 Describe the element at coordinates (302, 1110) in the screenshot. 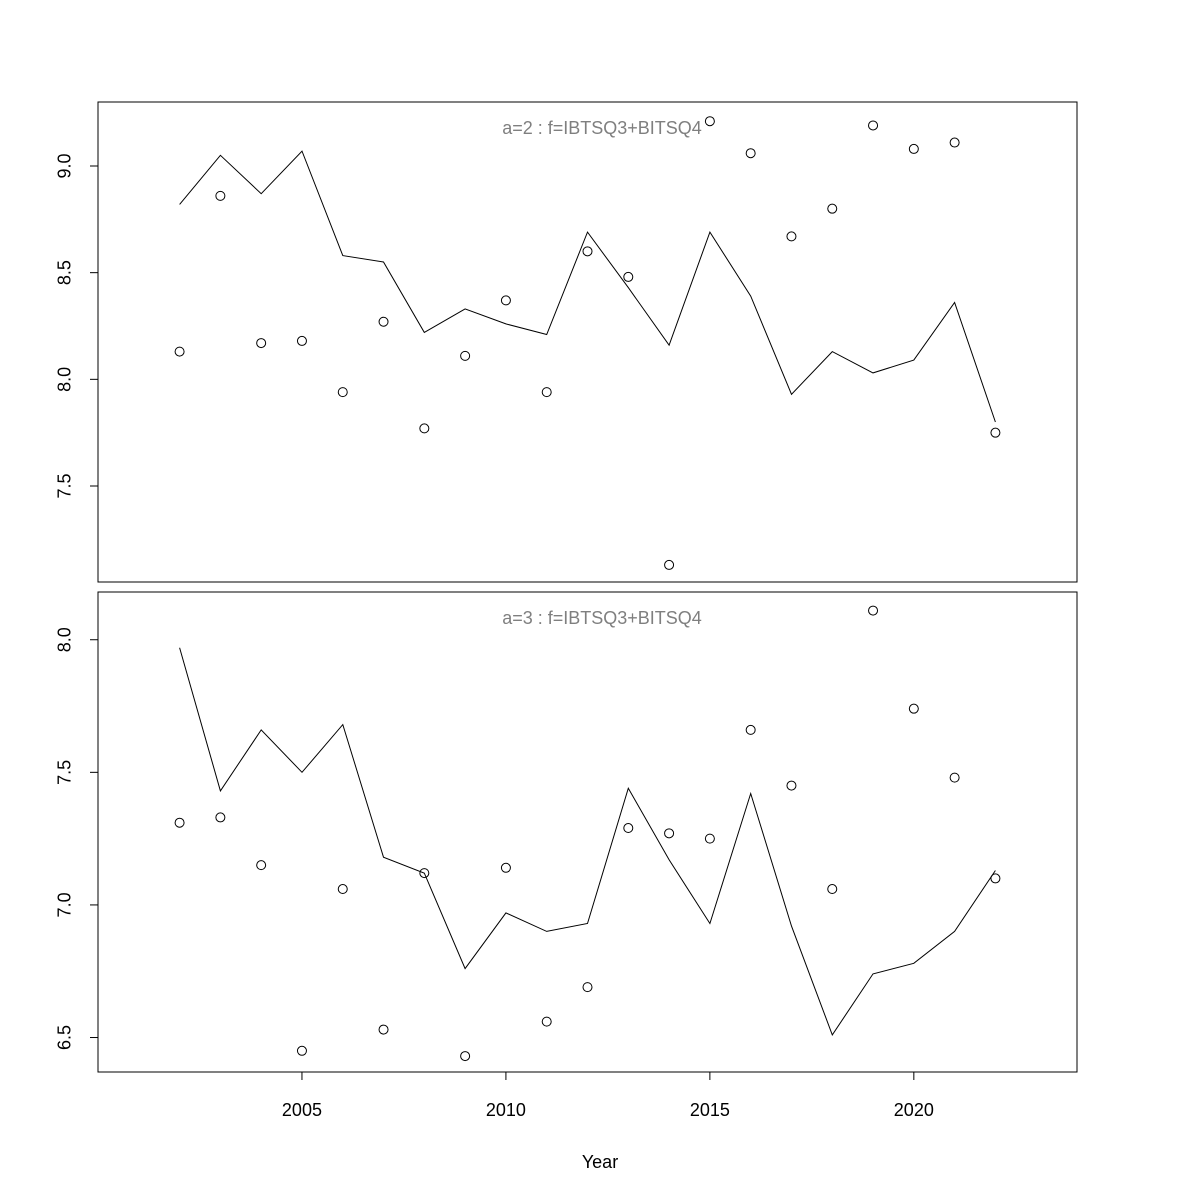

I see `x-tick-label: 2005` at that location.